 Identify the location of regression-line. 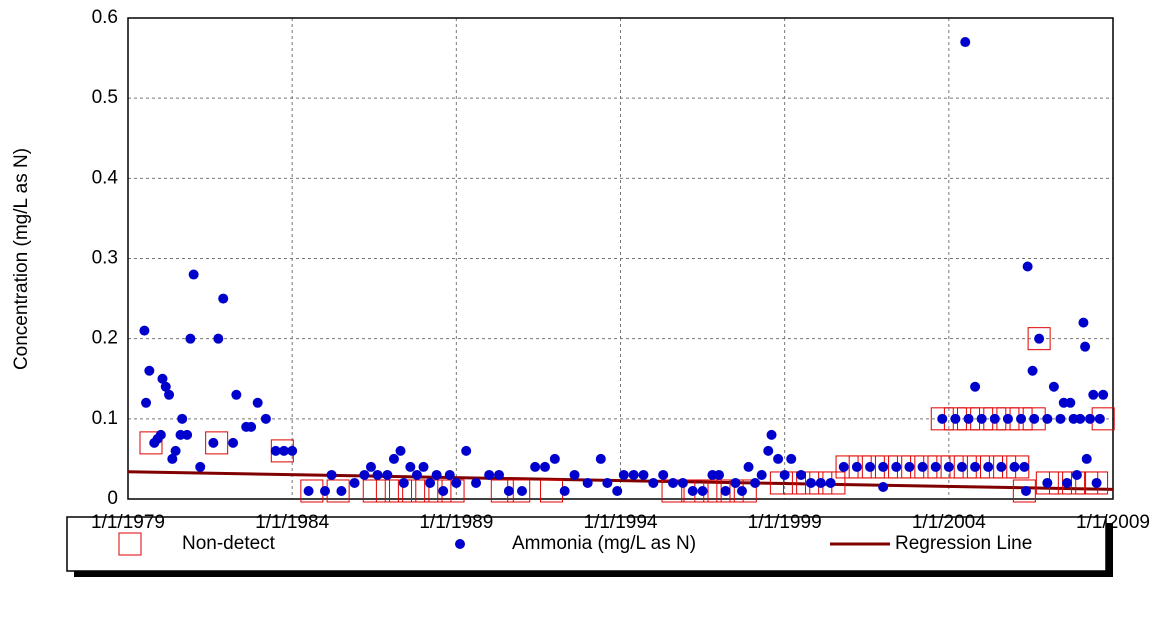
(620, 480).